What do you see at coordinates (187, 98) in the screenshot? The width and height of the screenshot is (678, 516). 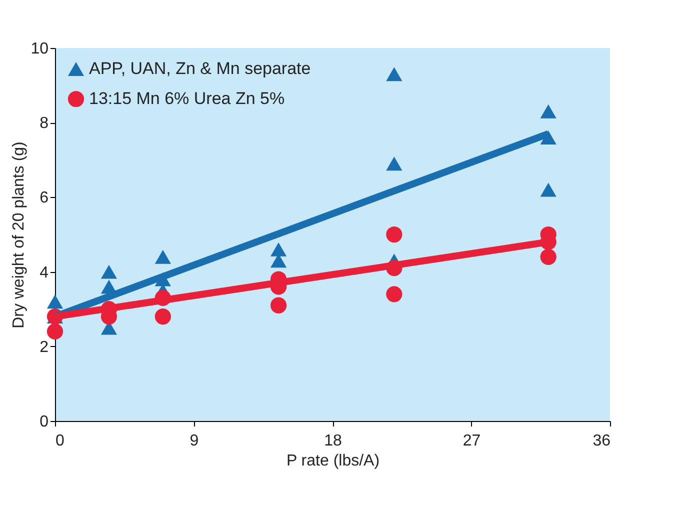 I see `legend-label: 13:15 Mn 6% Urea Zn 5%` at bounding box center [187, 98].